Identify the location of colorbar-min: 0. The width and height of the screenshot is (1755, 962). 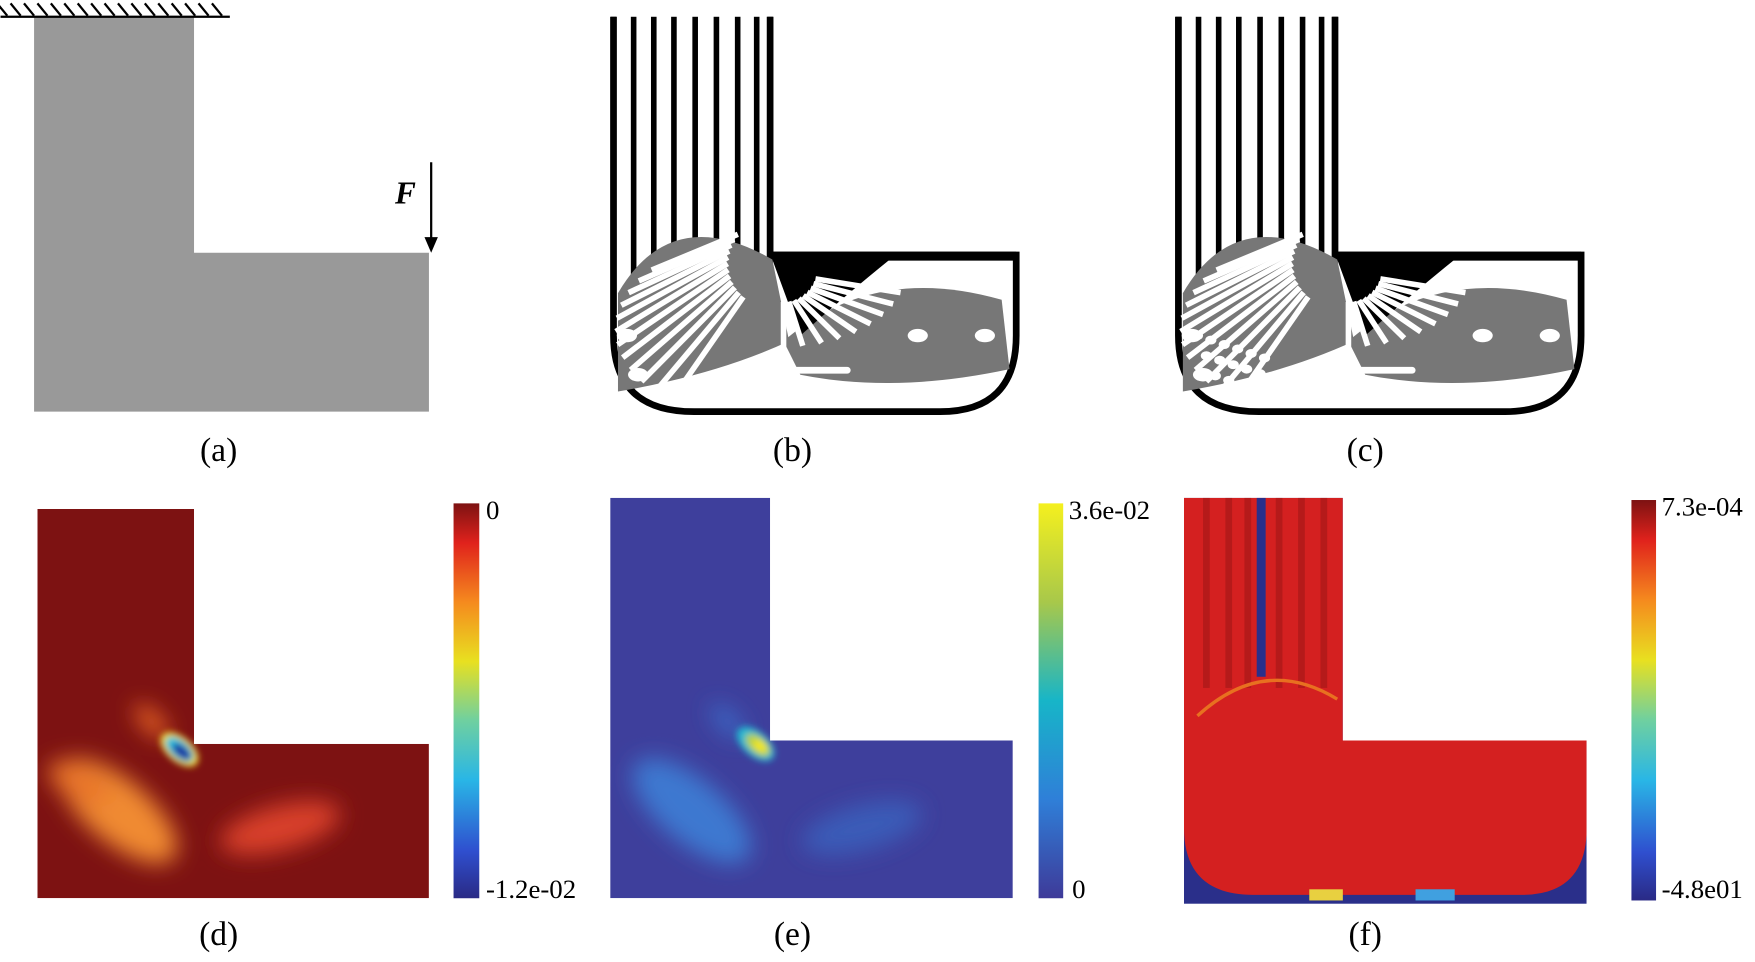
(1078, 889).